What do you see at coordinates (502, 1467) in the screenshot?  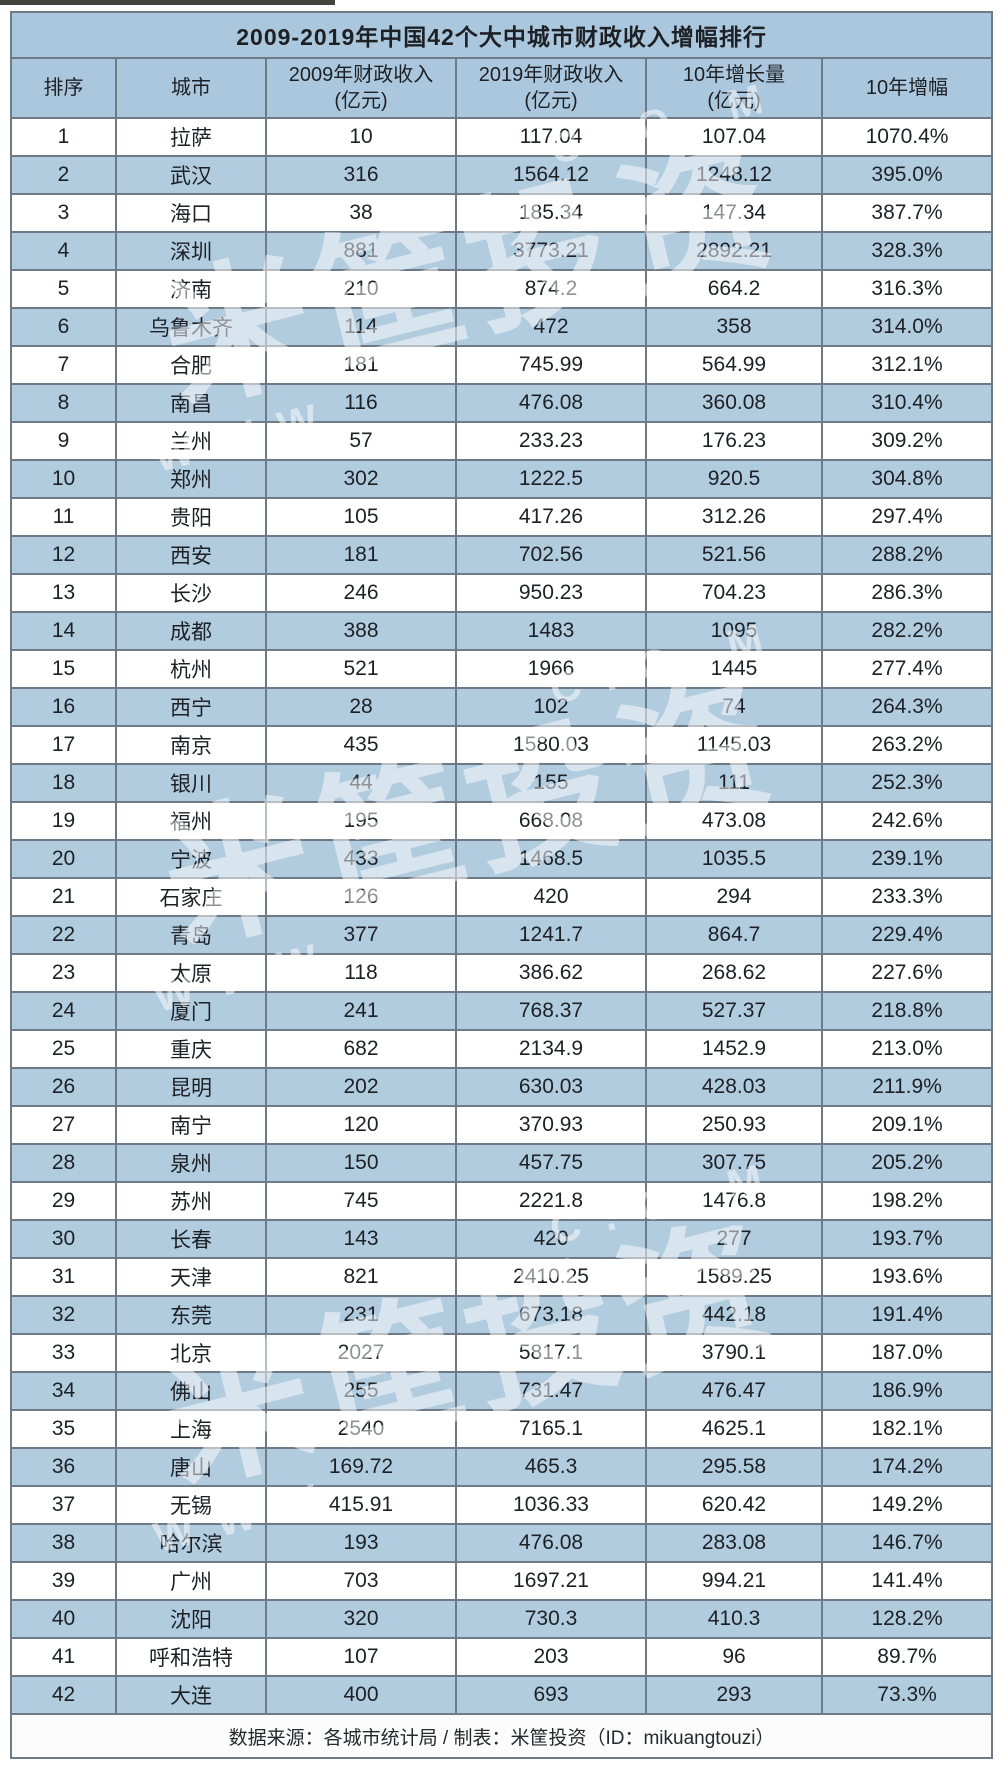 I see `table-row: 36 唐山 169.72 465.3 295.58 174.2%` at bounding box center [502, 1467].